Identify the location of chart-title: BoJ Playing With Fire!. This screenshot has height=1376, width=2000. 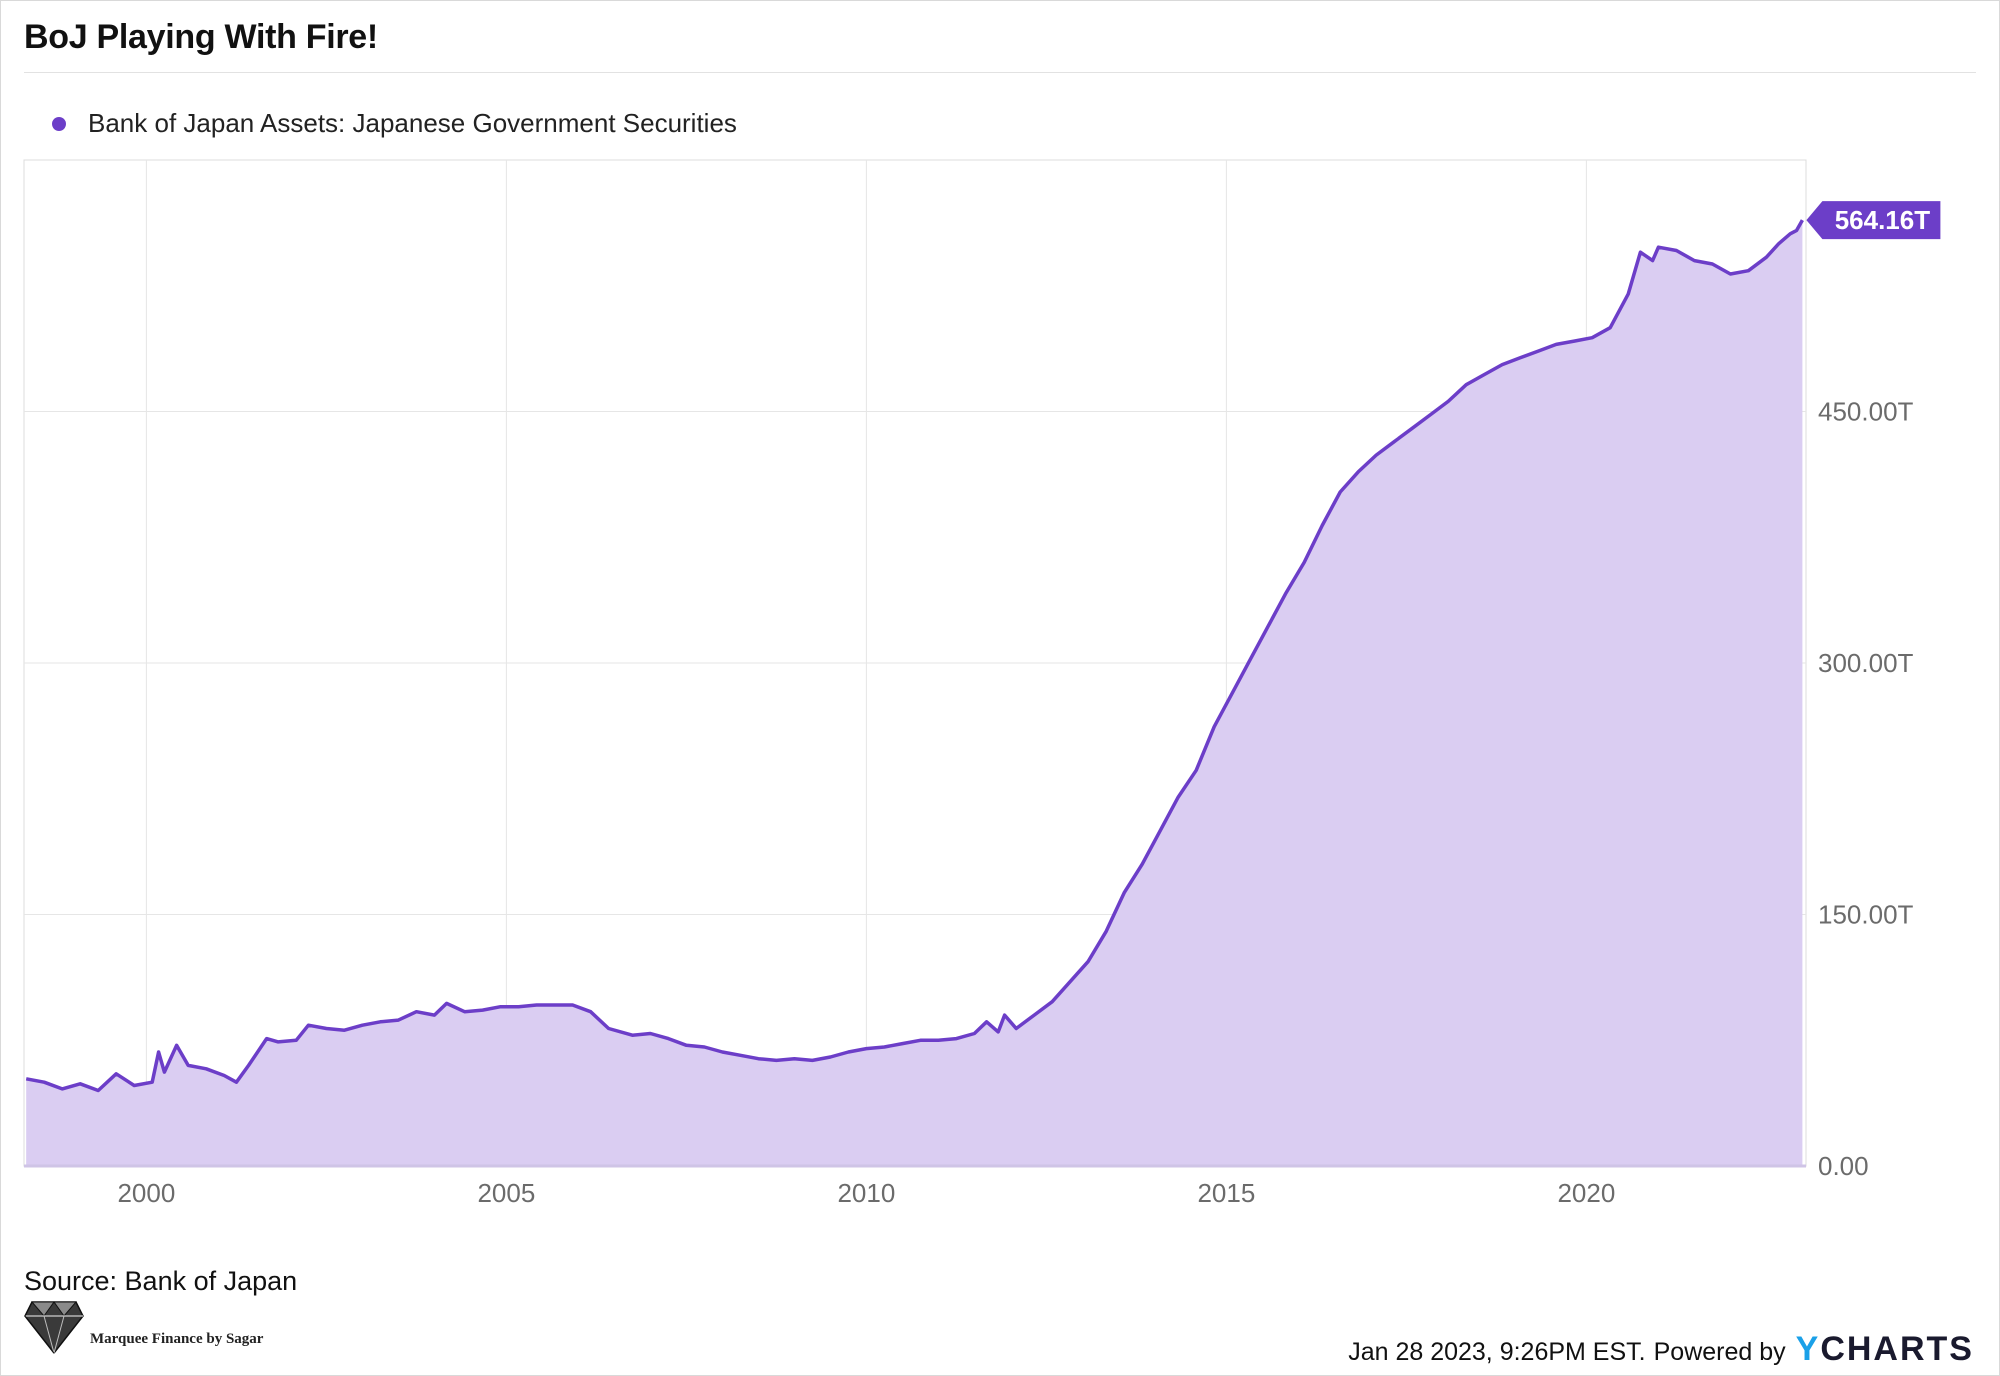
(201, 37).